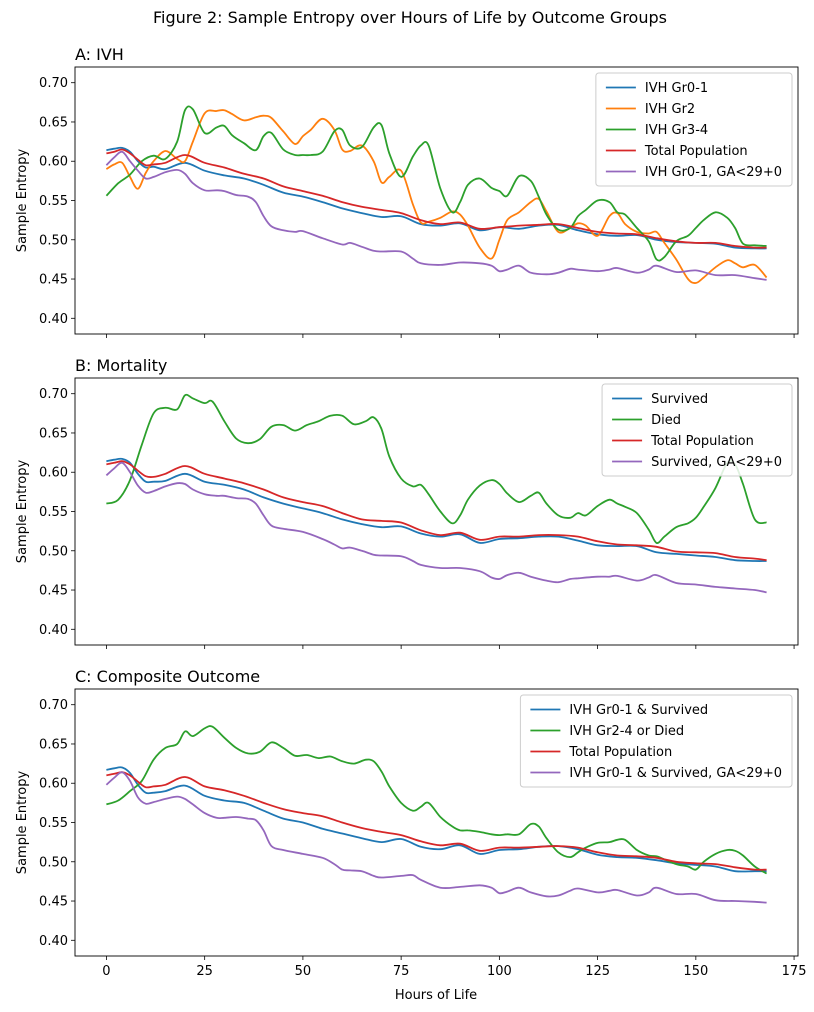 The image size is (814, 1012). I want to click on series-line-ivh-gr2-4-or-died, so click(437, 800).